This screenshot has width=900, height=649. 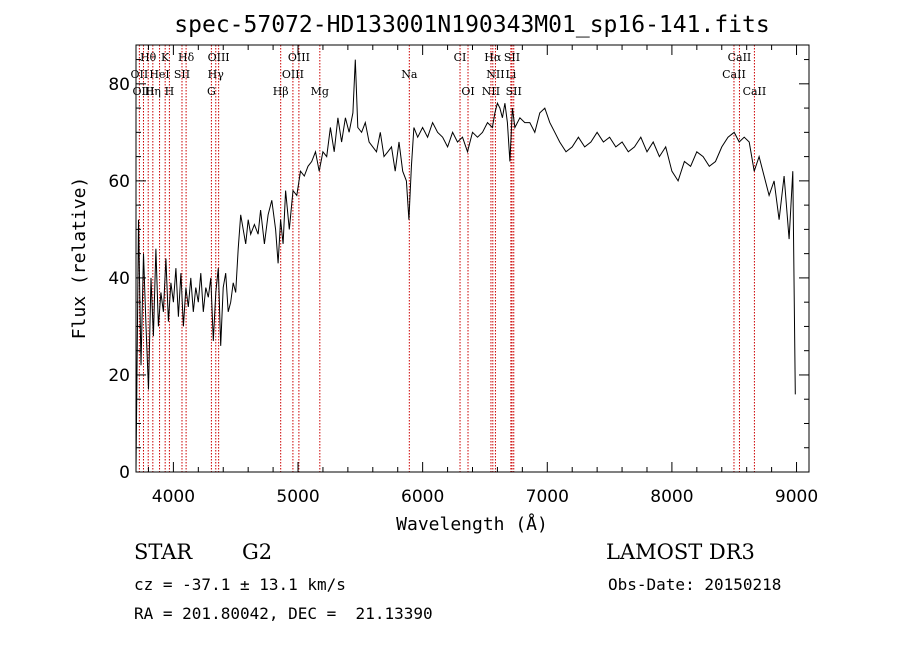 I want to click on marker-label: Hγ, so click(x=216, y=74).